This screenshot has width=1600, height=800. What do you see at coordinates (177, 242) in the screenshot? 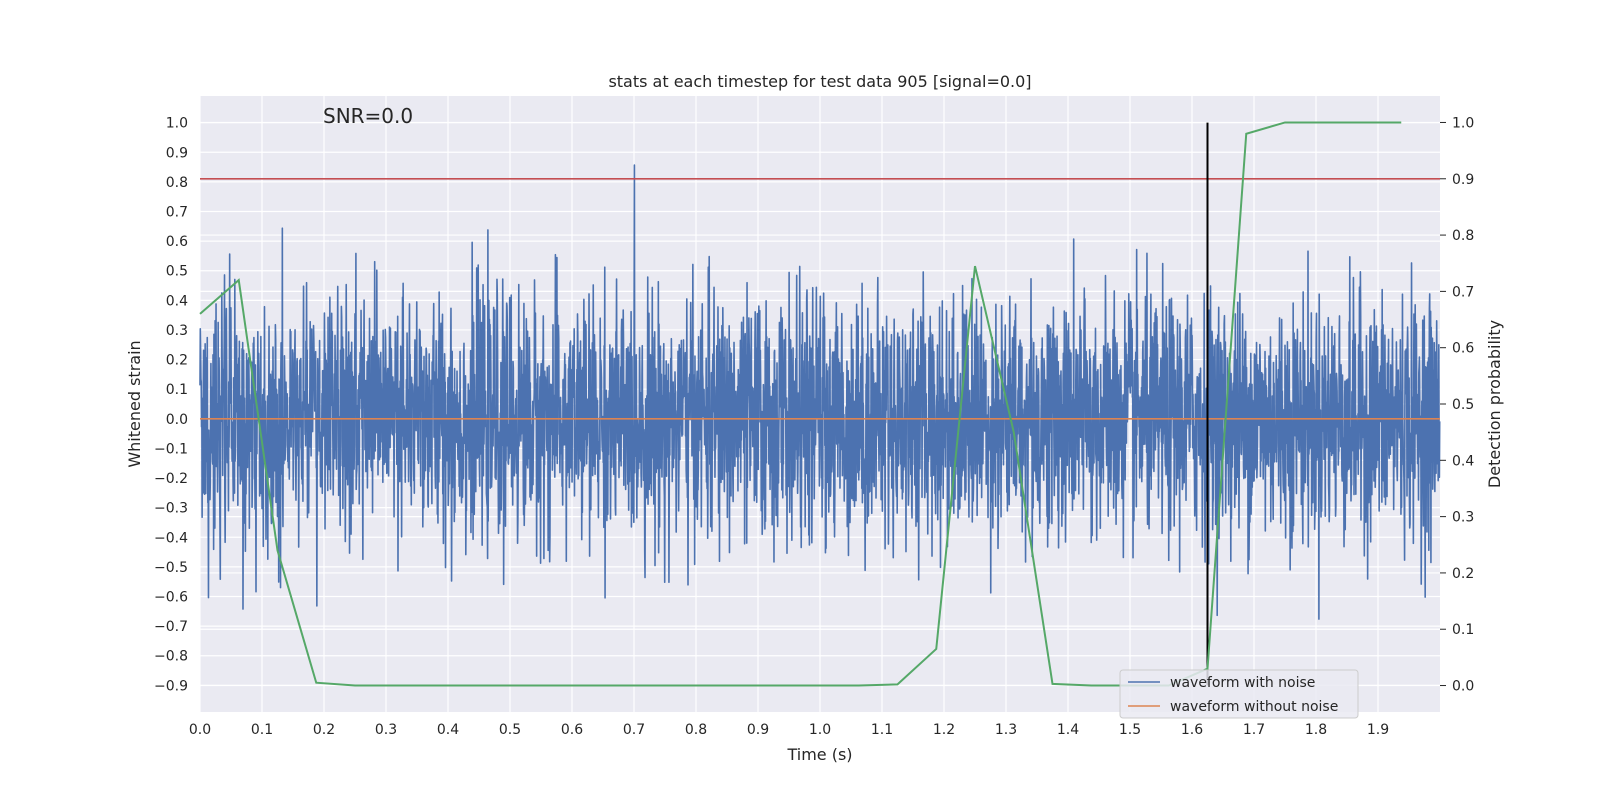
I see `y-tick-label: 0.6` at bounding box center [177, 242].